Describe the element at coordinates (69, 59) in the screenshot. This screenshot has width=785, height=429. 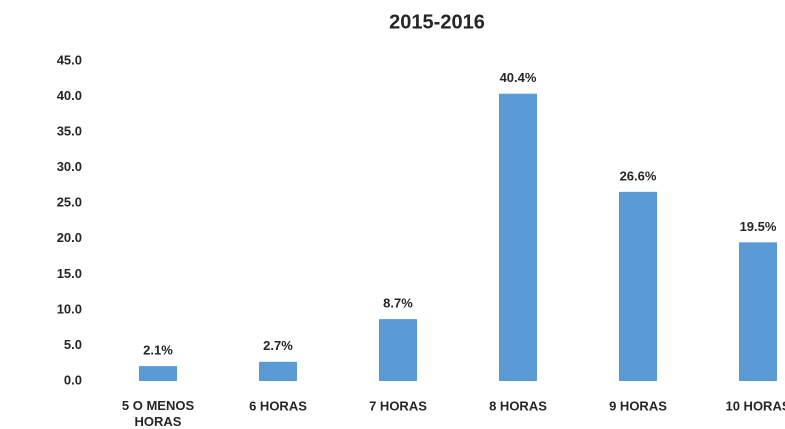
I see `y-tick-label: 45.0` at that location.